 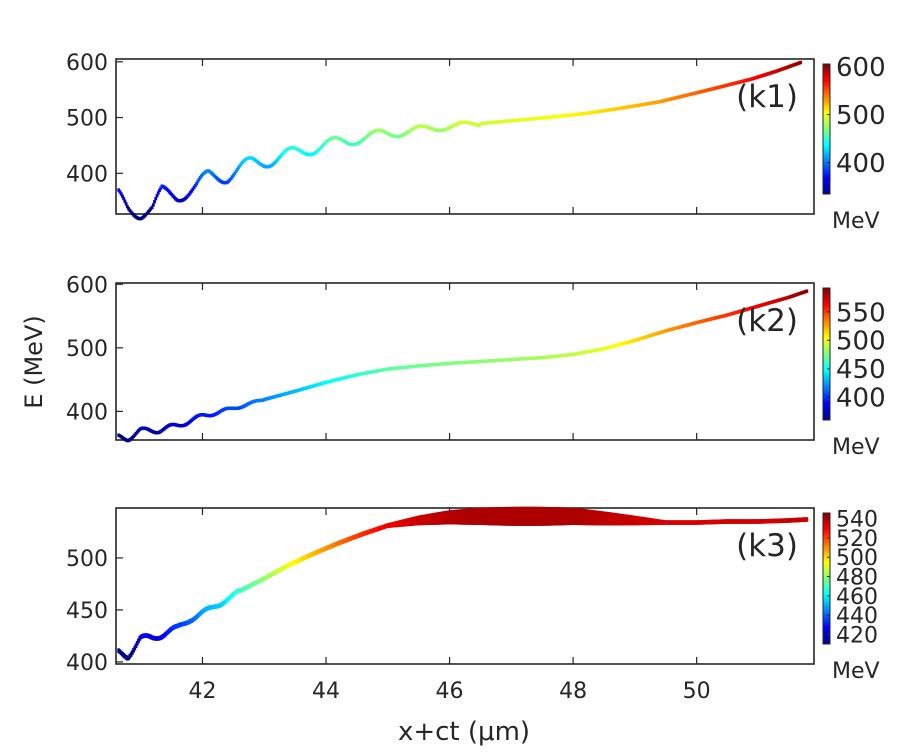 I want to click on colorbar-tick-label: 450, so click(x=861, y=370).